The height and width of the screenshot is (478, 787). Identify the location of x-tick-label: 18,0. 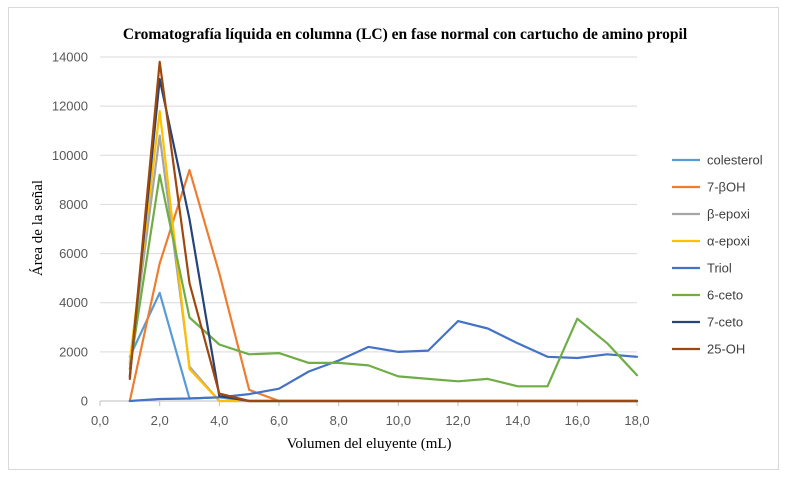
(636, 420).